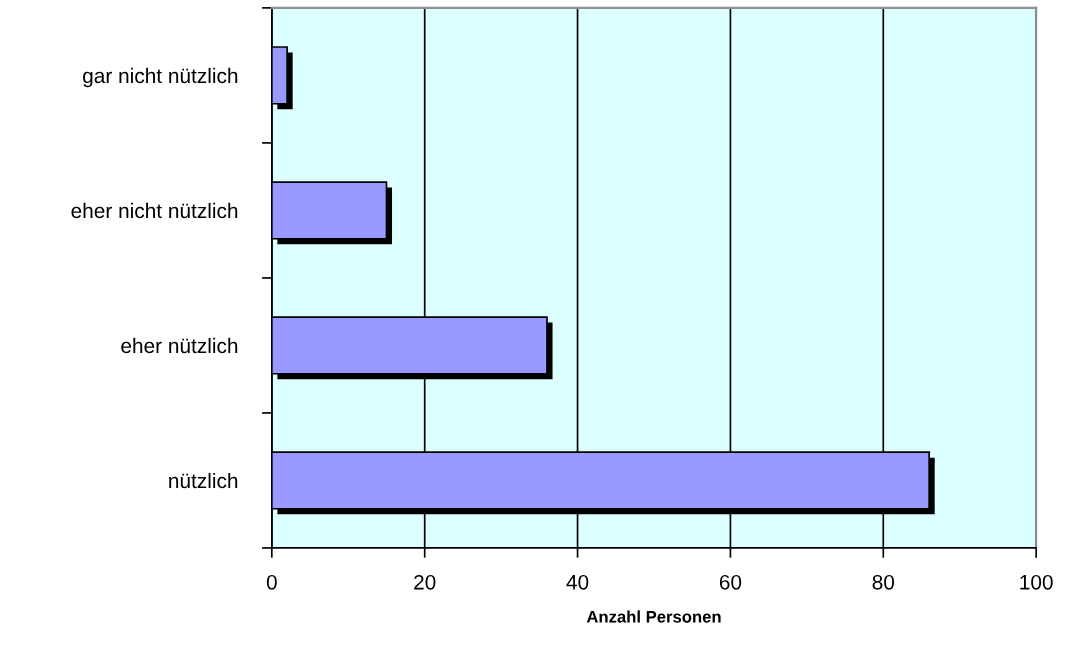 This screenshot has width=1066, height=657. Describe the element at coordinates (154, 210) in the screenshot. I see `y-tick-label: eher nicht nützlich` at that location.